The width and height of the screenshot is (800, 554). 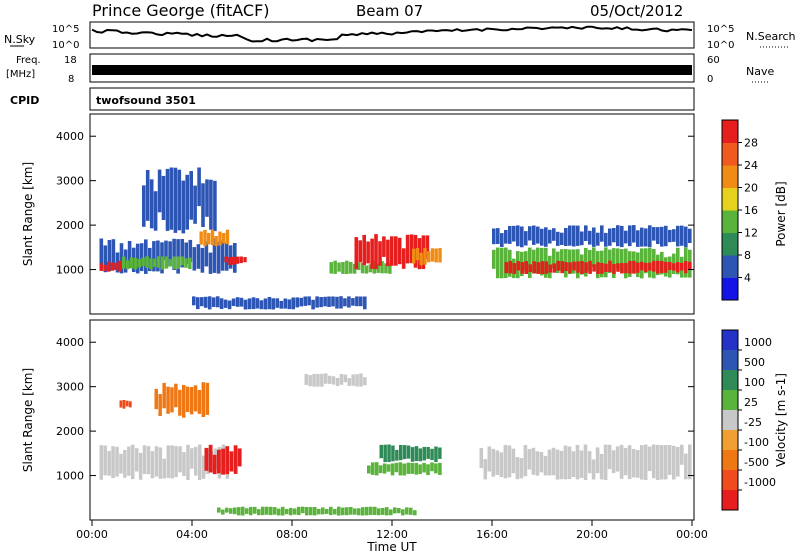 What do you see at coordinates (65, 29) in the screenshot?
I see `nsky-tick-high: 10^5` at bounding box center [65, 29].